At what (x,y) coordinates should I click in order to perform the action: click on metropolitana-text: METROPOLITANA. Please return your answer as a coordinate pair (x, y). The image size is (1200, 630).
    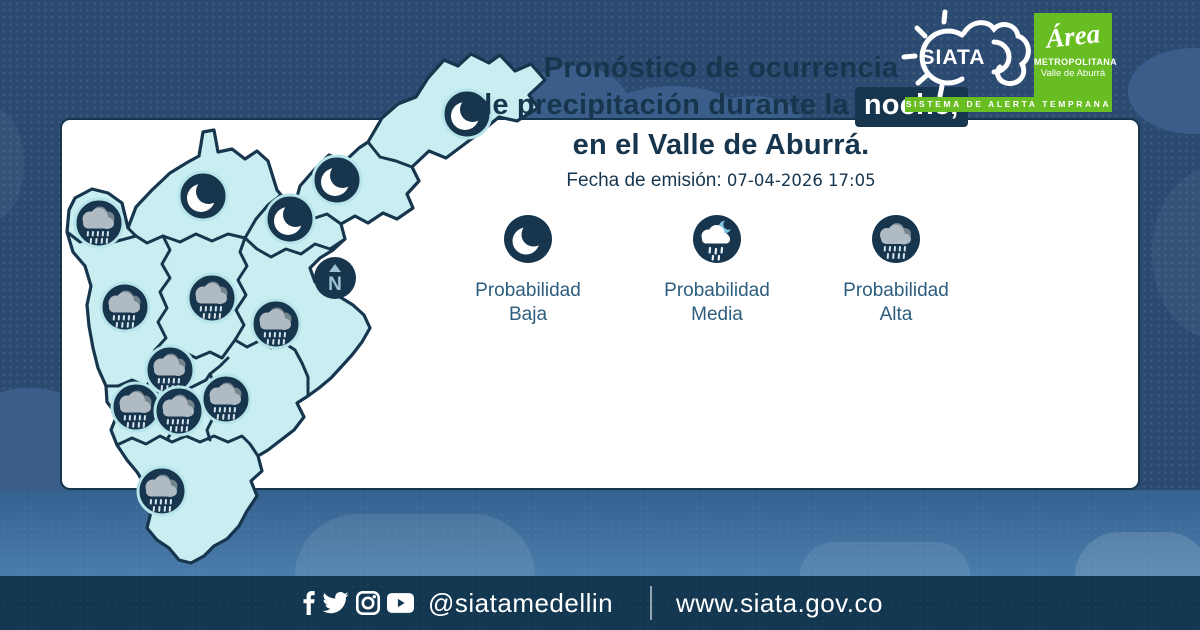
    Looking at the image, I should click on (1076, 62).